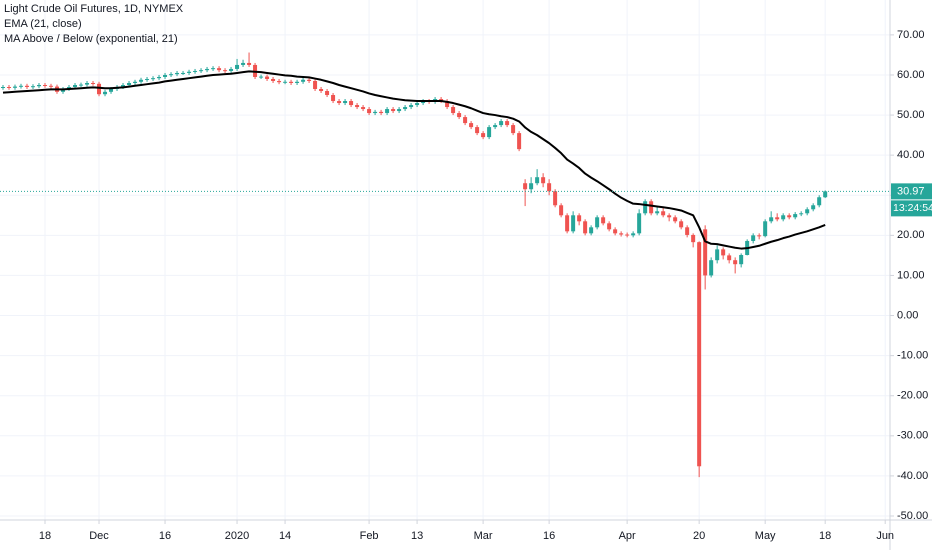 The image size is (932, 550). I want to click on x-tick-label: May, so click(765, 536).